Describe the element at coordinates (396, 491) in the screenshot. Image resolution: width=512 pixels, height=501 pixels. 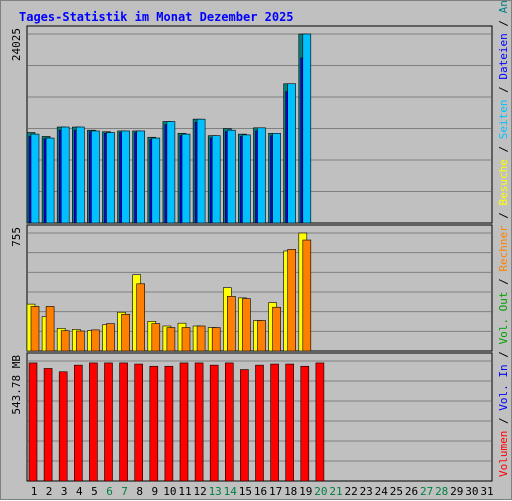
I see `x-tick-label: 25` at that location.